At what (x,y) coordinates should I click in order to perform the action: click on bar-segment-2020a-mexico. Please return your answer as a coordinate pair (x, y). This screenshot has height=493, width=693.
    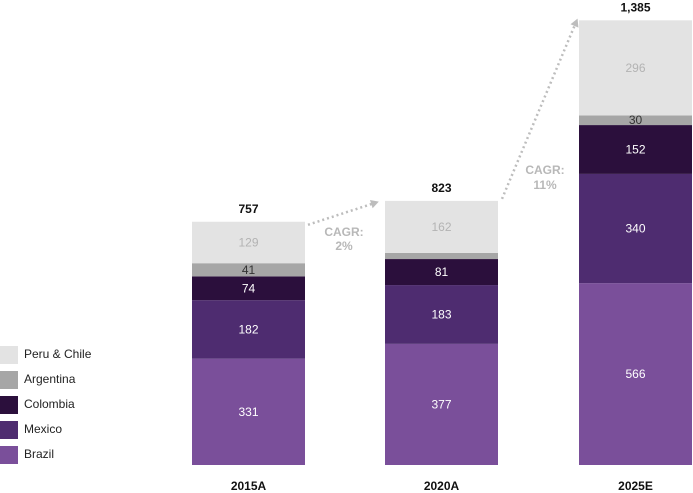
    Looking at the image, I should click on (441, 314).